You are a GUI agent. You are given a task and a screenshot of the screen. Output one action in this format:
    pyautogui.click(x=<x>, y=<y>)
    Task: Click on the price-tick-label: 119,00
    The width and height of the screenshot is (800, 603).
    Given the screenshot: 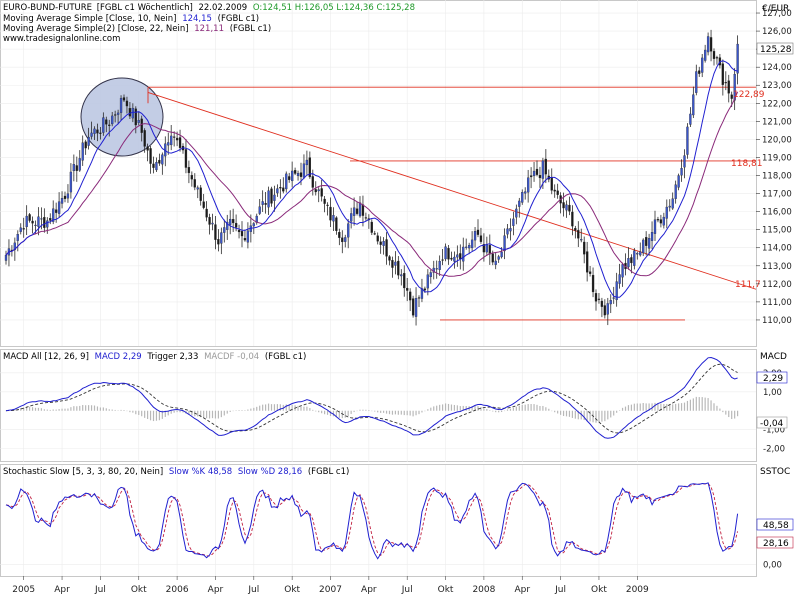 What is the action you would take?
    pyautogui.click(x=777, y=158)
    